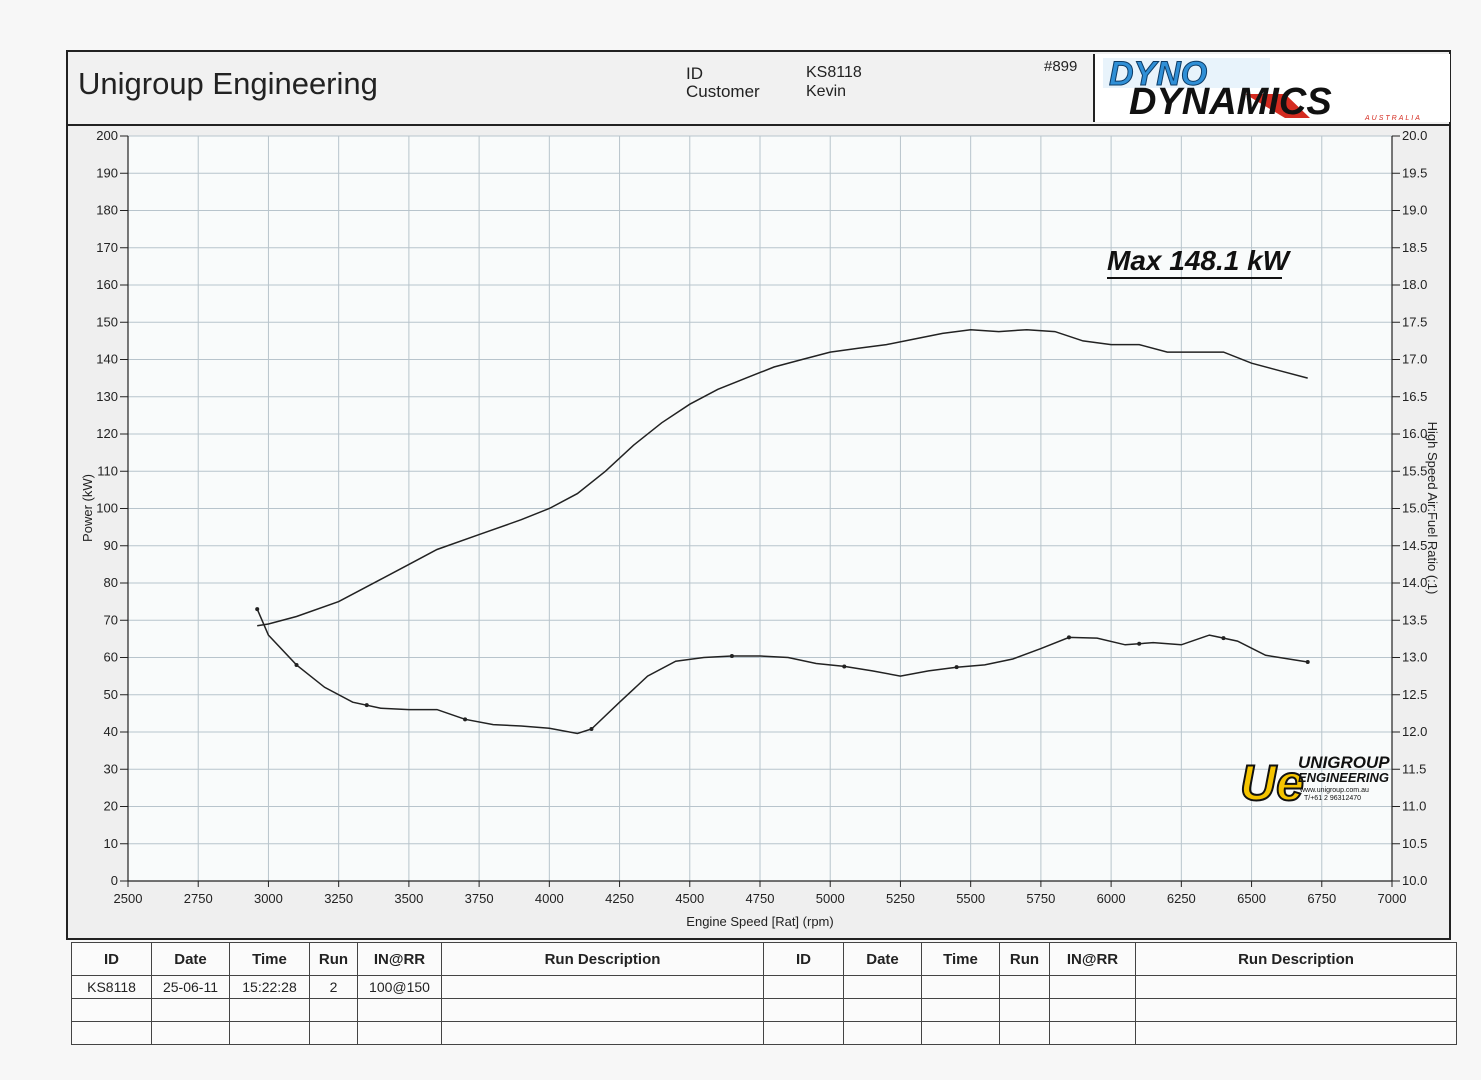 The width and height of the screenshot is (1481, 1080). I want to click on y2-tick-label: 12.5, so click(1414, 694).